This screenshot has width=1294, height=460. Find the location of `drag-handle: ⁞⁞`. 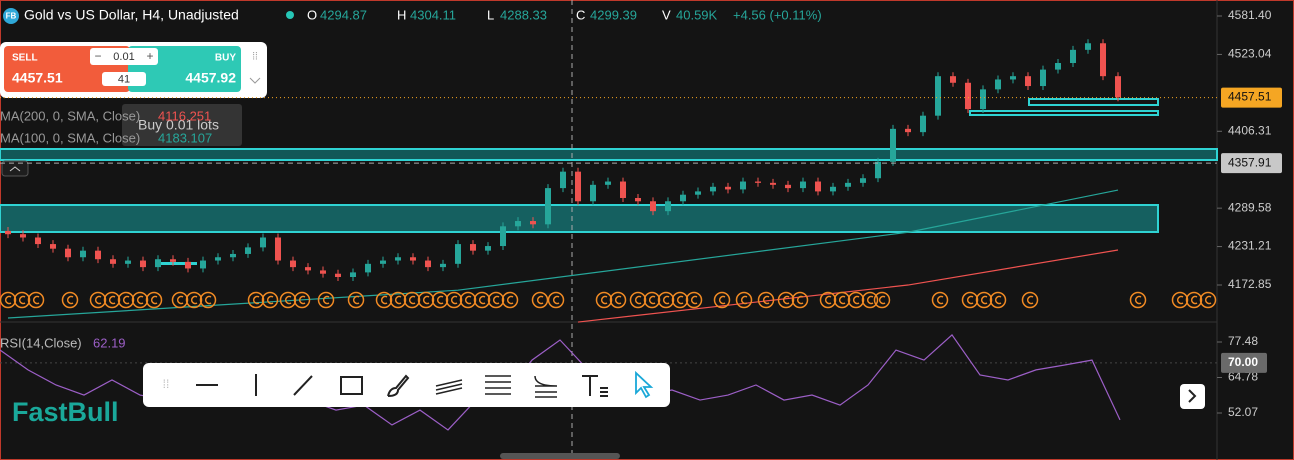

drag-handle: ⁞⁞ is located at coordinates (255, 57).